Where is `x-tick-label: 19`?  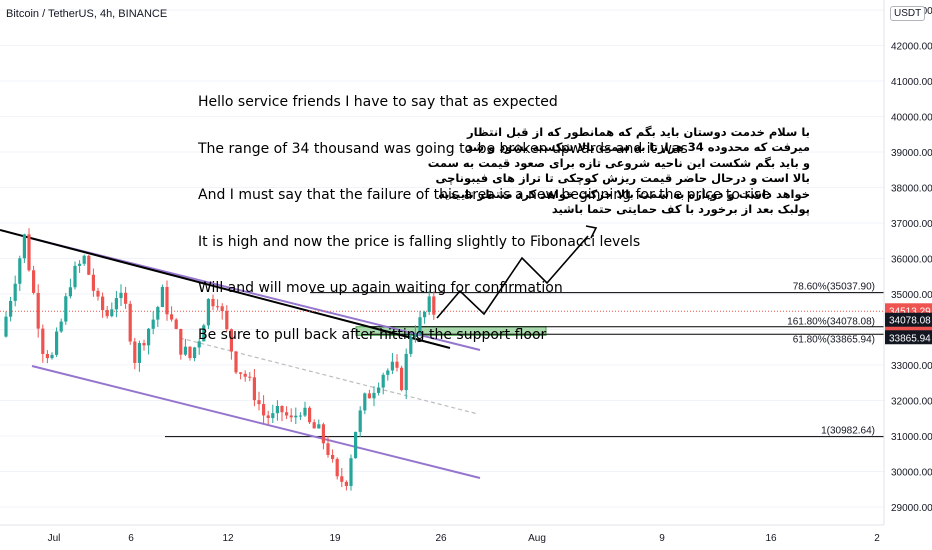
x-tick-label: 19 is located at coordinates (335, 538).